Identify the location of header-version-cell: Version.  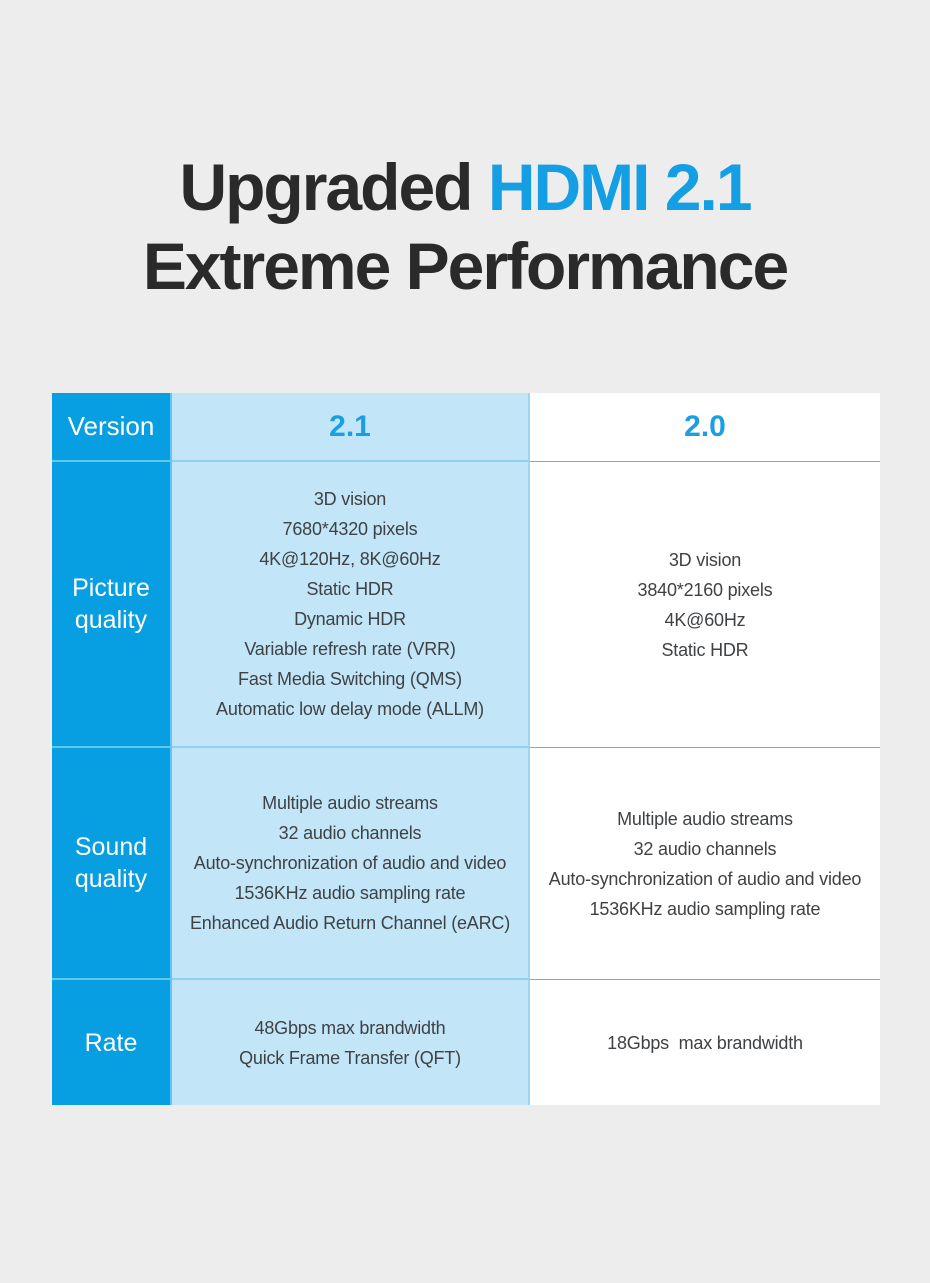
(112, 427).